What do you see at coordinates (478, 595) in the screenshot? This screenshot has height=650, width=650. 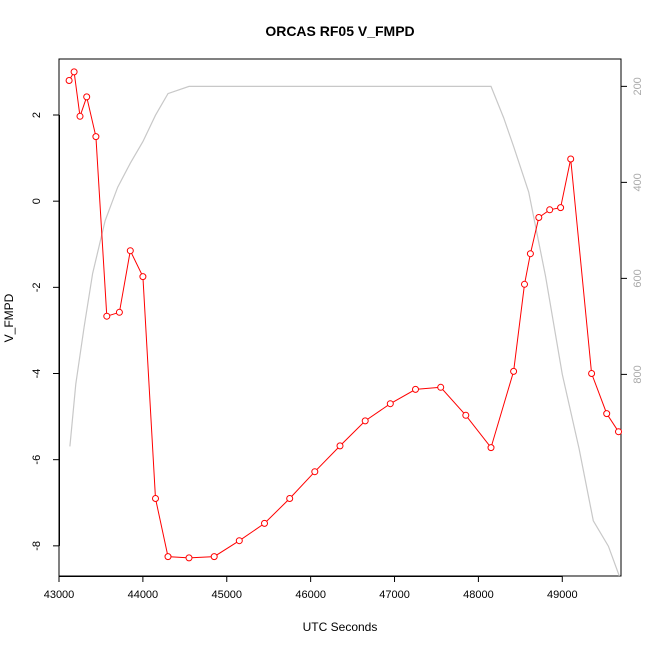 I see `x-tick-label: 48000` at bounding box center [478, 595].